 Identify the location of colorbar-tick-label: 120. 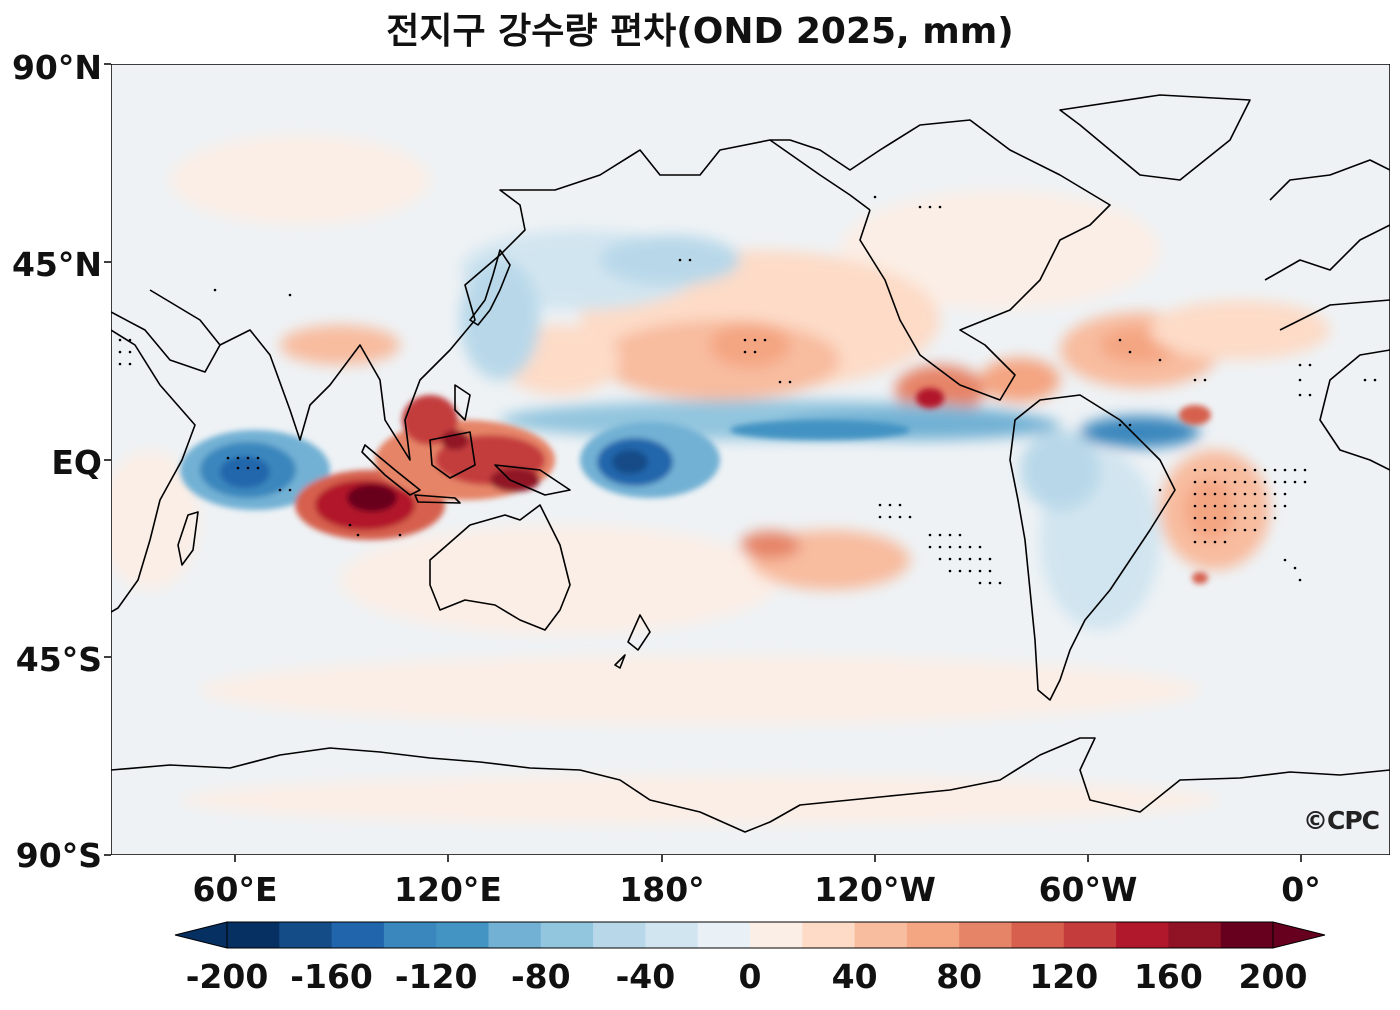
(1064, 976).